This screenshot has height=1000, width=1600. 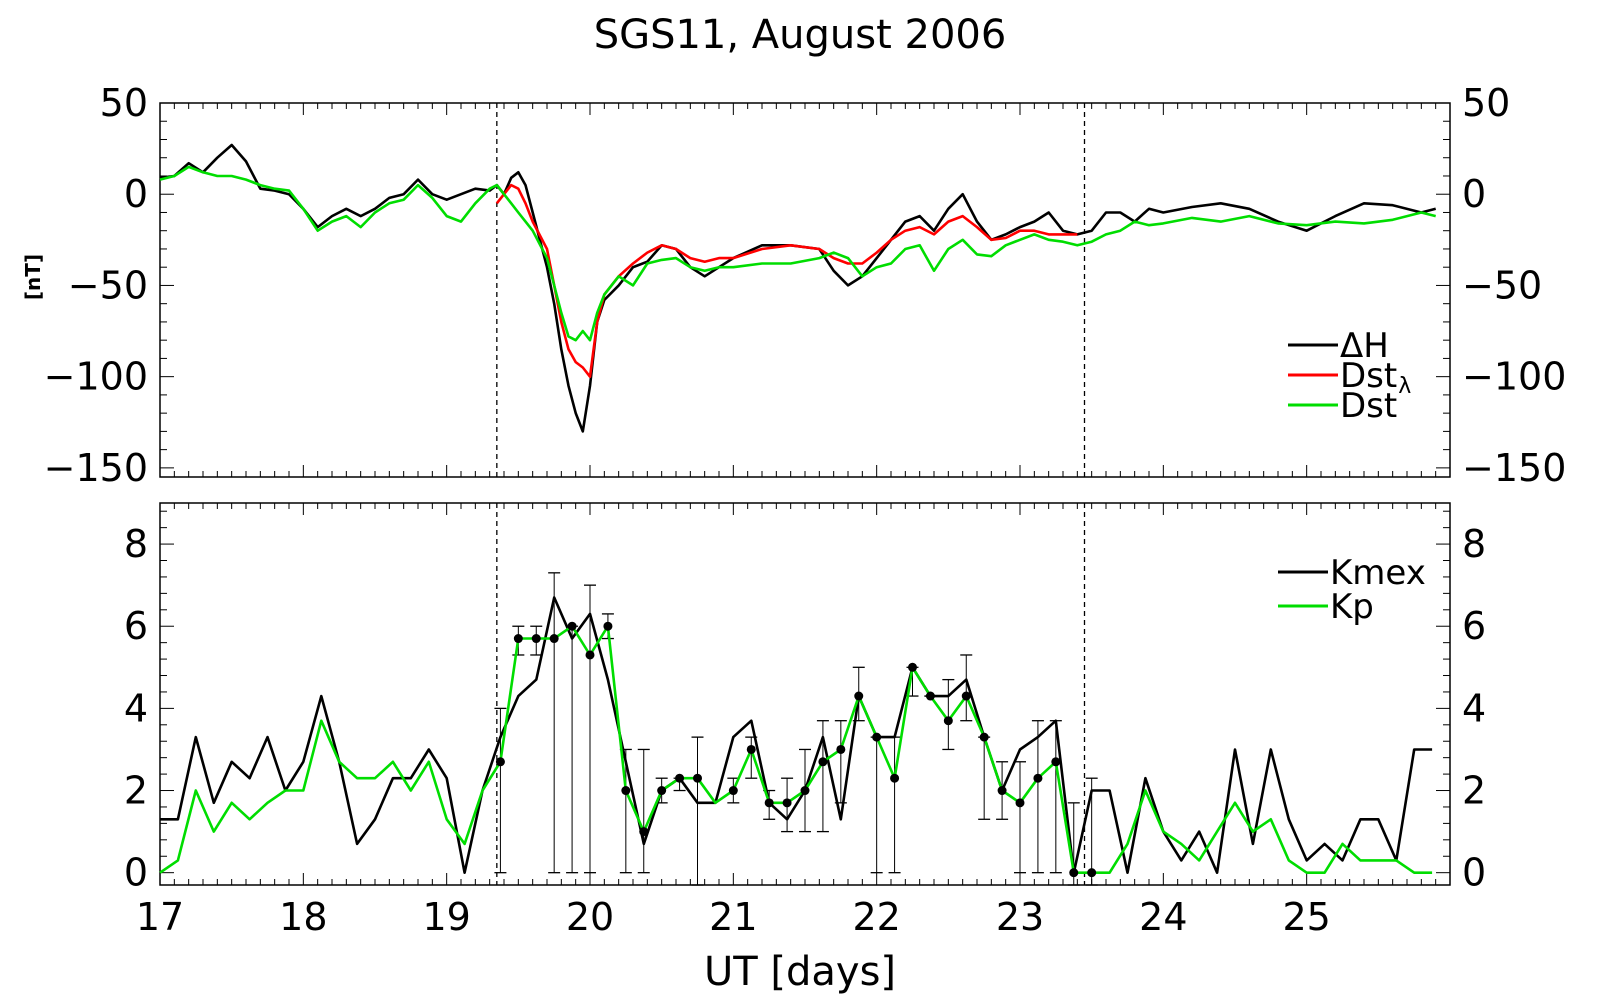 What do you see at coordinates (876, 917) in the screenshot?
I see `xtick-label: 22` at bounding box center [876, 917].